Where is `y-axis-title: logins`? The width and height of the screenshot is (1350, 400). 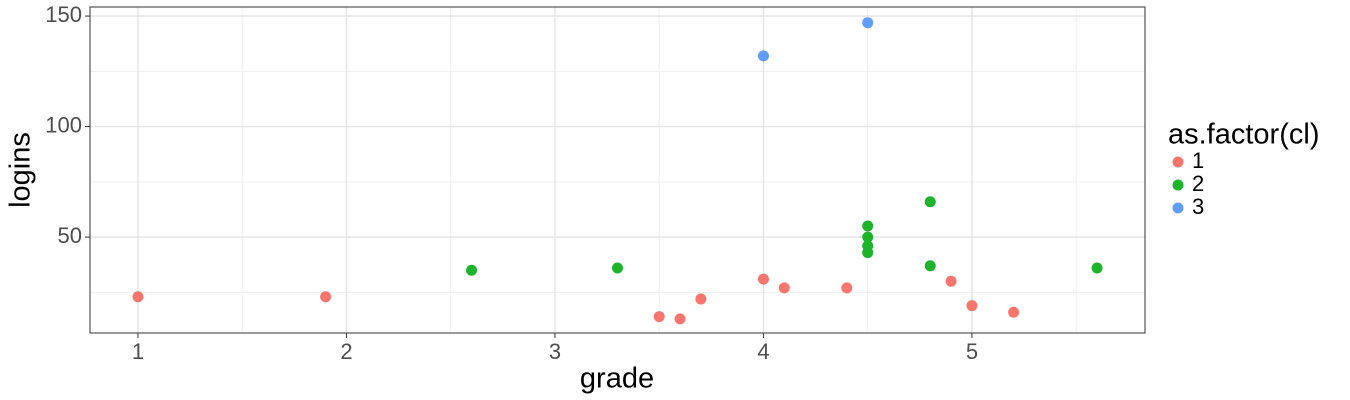 y-axis-title: logins is located at coordinates (21, 170).